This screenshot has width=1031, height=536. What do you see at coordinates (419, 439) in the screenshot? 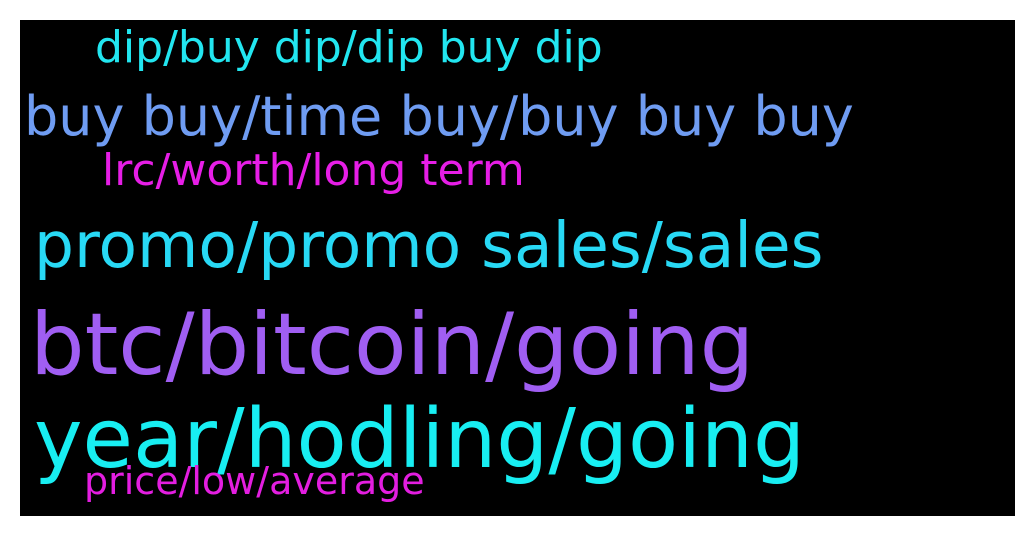
I see `word-year-hodling: year/hodling/going` at bounding box center [419, 439].